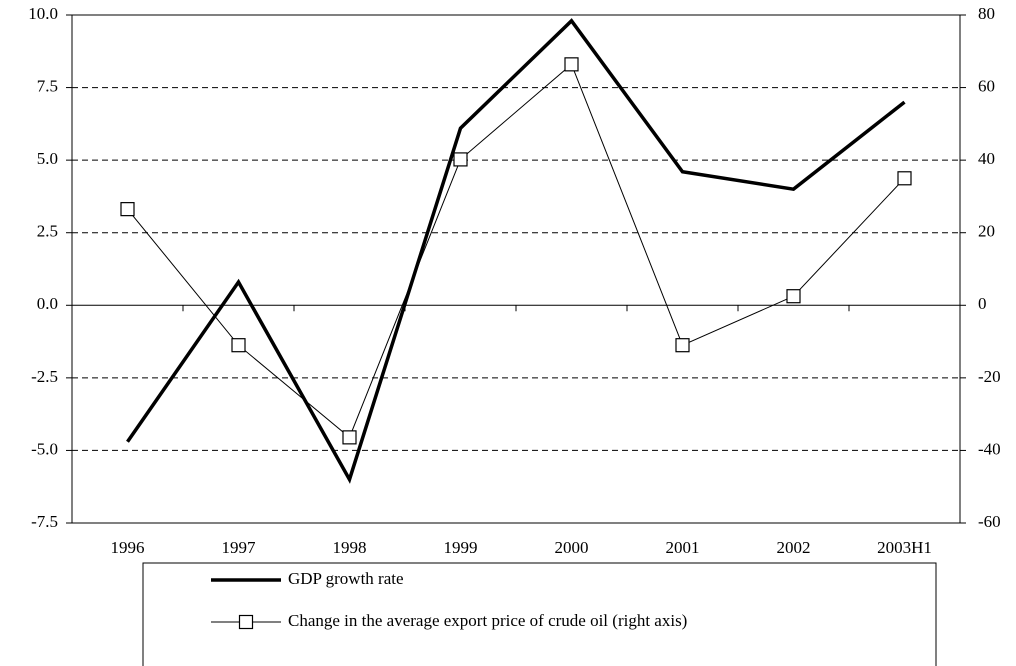 The image size is (1016, 666). I want to click on y-tick-label: 2.5, so click(47, 231).